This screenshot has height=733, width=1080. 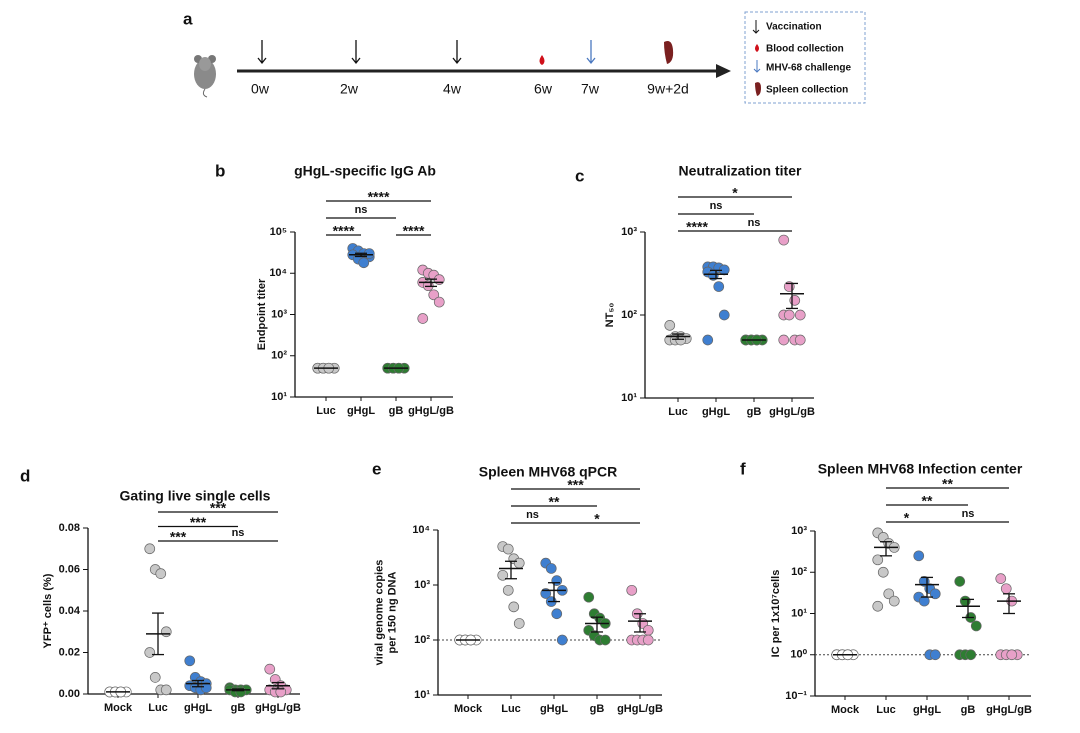 What do you see at coordinates (796, 696) in the screenshot?
I see `y-tick-label: 10⁻¹` at bounding box center [796, 696].